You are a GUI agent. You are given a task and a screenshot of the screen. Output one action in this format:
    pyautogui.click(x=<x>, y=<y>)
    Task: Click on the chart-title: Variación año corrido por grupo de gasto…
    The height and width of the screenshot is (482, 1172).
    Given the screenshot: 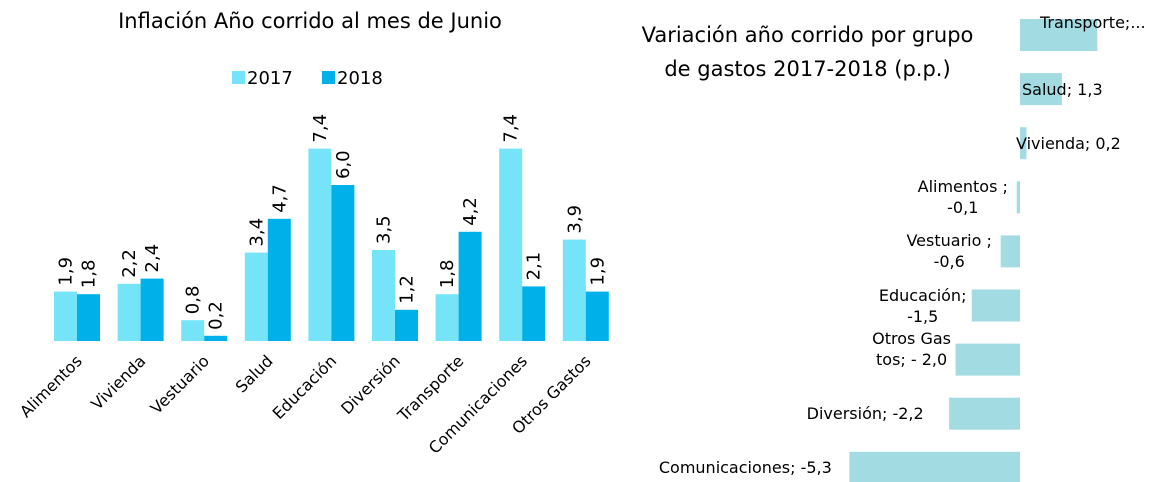 What is the action you would take?
    pyautogui.click(x=807, y=52)
    